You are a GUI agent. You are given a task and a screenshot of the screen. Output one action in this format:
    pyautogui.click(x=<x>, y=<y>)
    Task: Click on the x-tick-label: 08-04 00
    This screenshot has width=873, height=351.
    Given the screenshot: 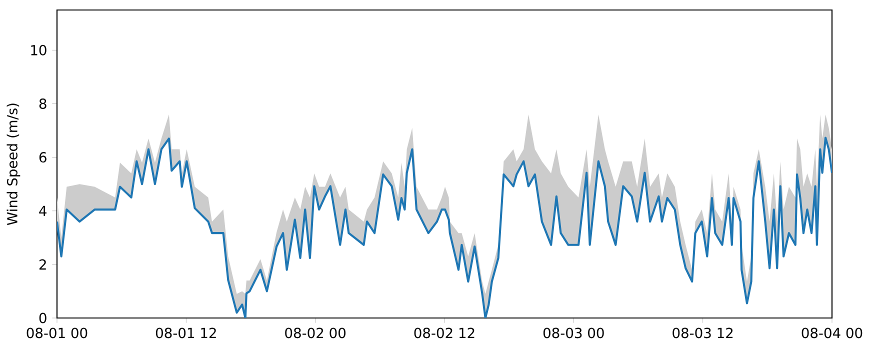 What is the action you would take?
    pyautogui.click(x=832, y=333)
    